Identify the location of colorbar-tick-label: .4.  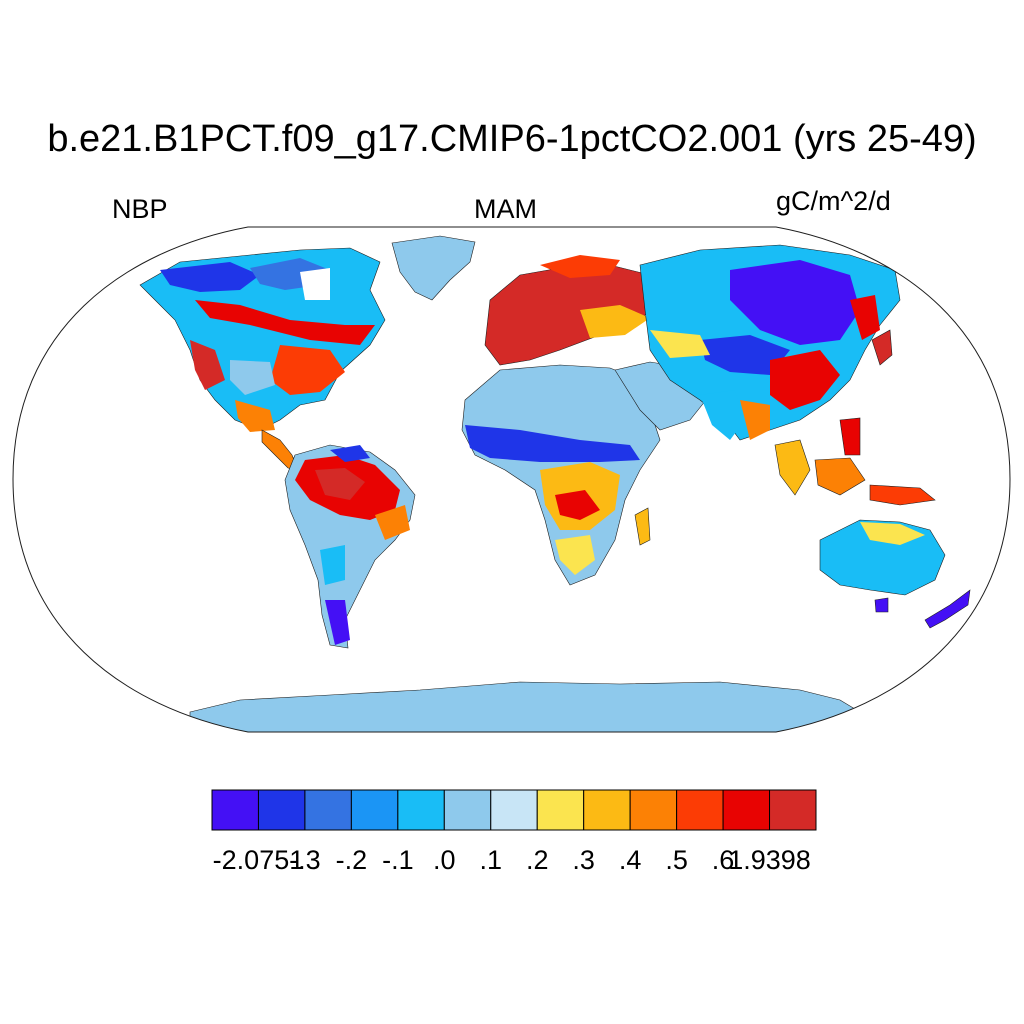
(630, 860).